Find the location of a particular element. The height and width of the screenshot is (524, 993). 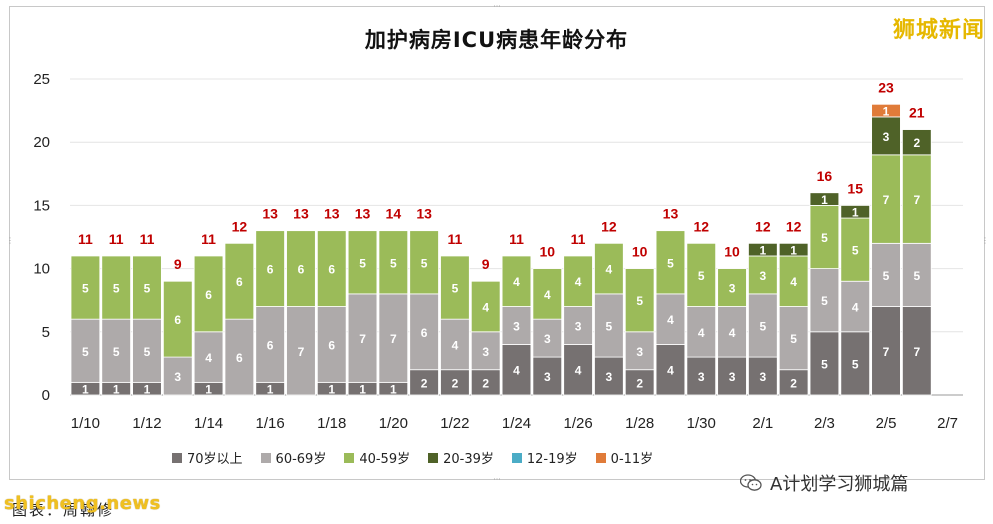

chart-legend: 70岁以上 60-69岁 40-59岁 20-39岁 12-19岁 0-11岁 is located at coordinates (421, 457).